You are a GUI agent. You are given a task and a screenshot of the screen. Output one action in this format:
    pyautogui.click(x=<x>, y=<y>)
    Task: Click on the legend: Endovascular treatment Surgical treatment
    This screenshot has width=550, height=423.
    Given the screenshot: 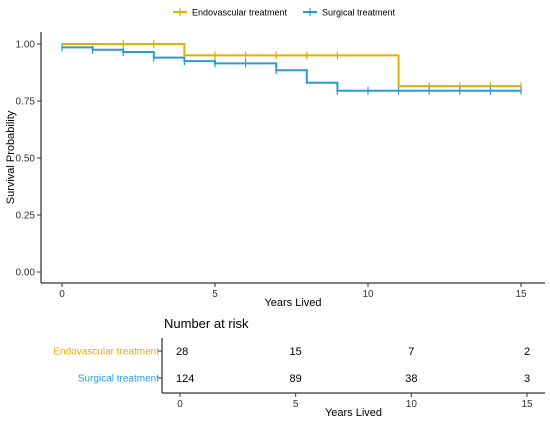 What is the action you would take?
    pyautogui.click(x=284, y=13)
    